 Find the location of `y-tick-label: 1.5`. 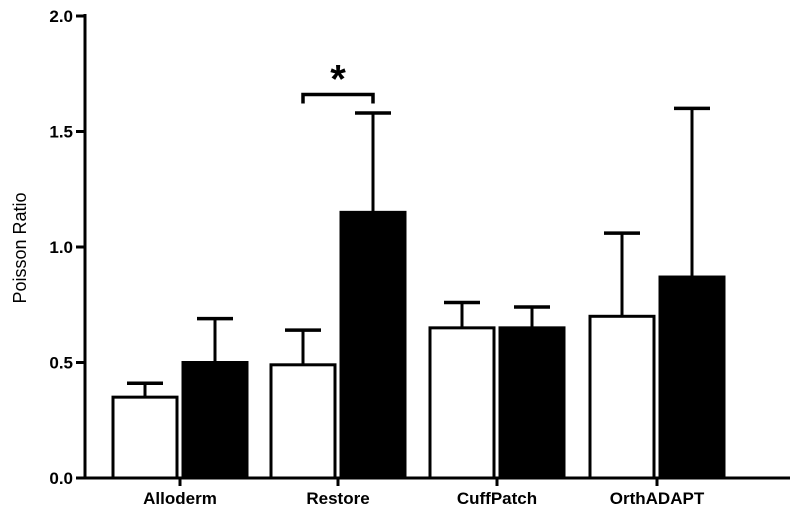

y-tick-label: 1.5 is located at coordinates (61, 132).